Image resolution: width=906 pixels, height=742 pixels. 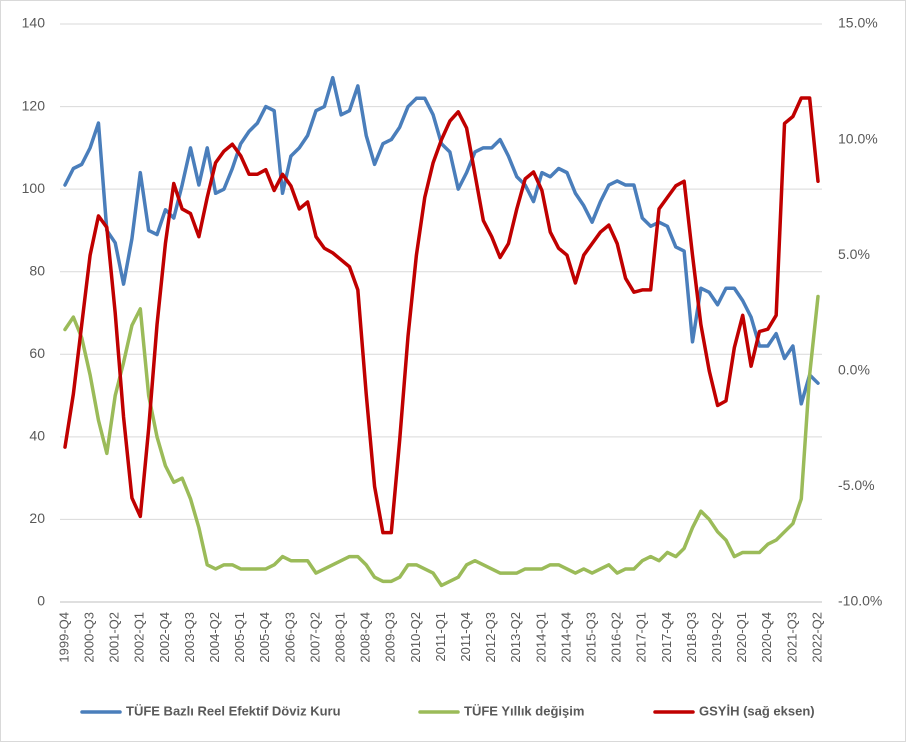 I want to click on x-tick-label: 2000-Q3, so click(x=89, y=637).